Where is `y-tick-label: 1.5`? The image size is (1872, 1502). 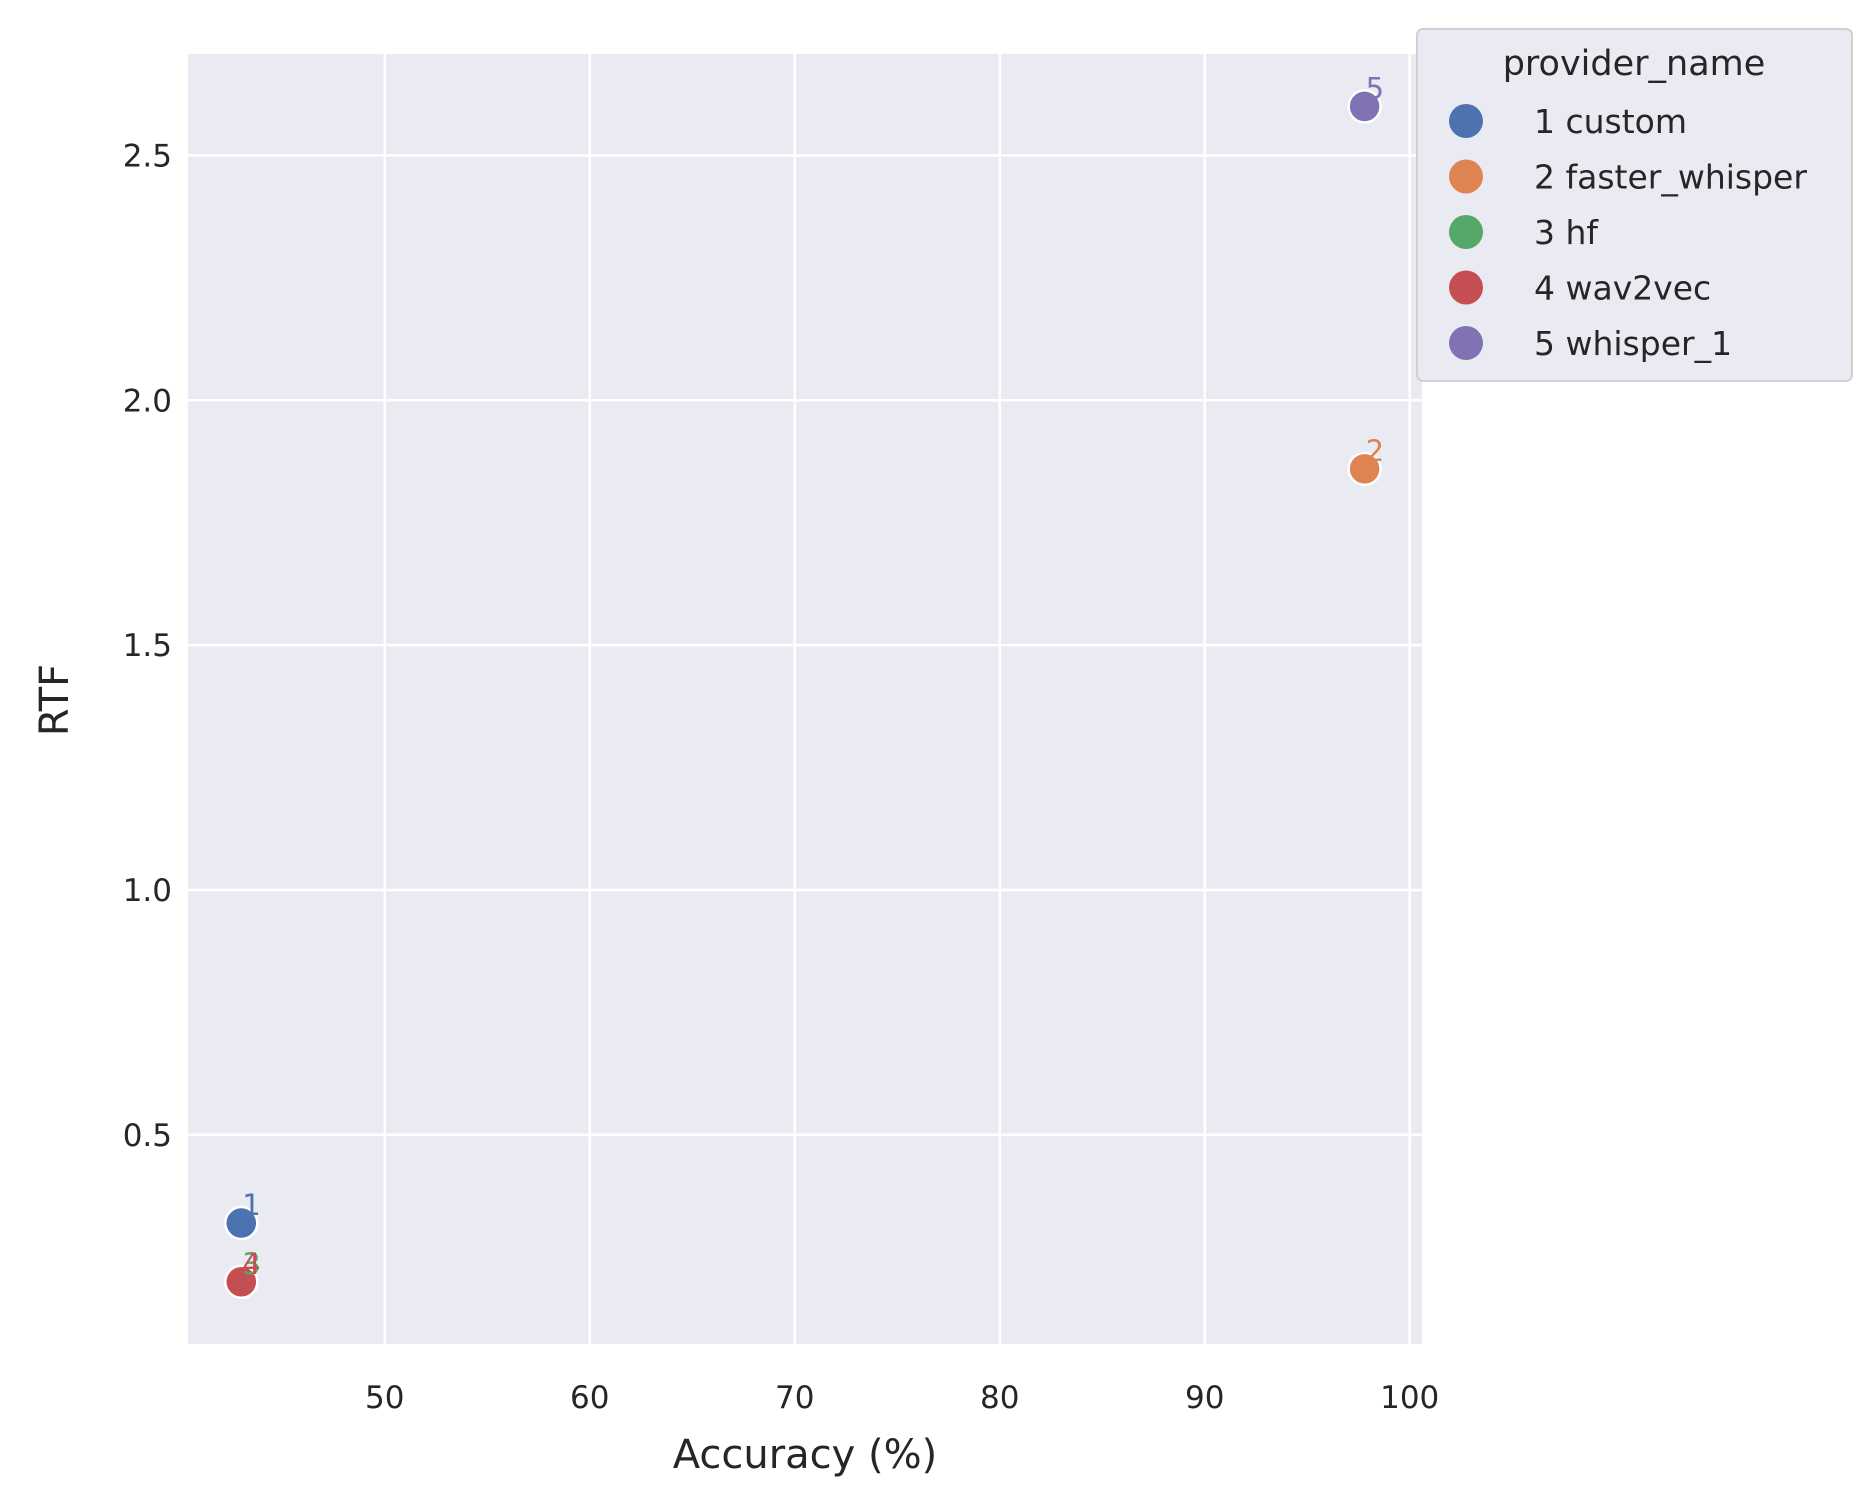 y-tick-label: 1.5 is located at coordinates (147, 646).